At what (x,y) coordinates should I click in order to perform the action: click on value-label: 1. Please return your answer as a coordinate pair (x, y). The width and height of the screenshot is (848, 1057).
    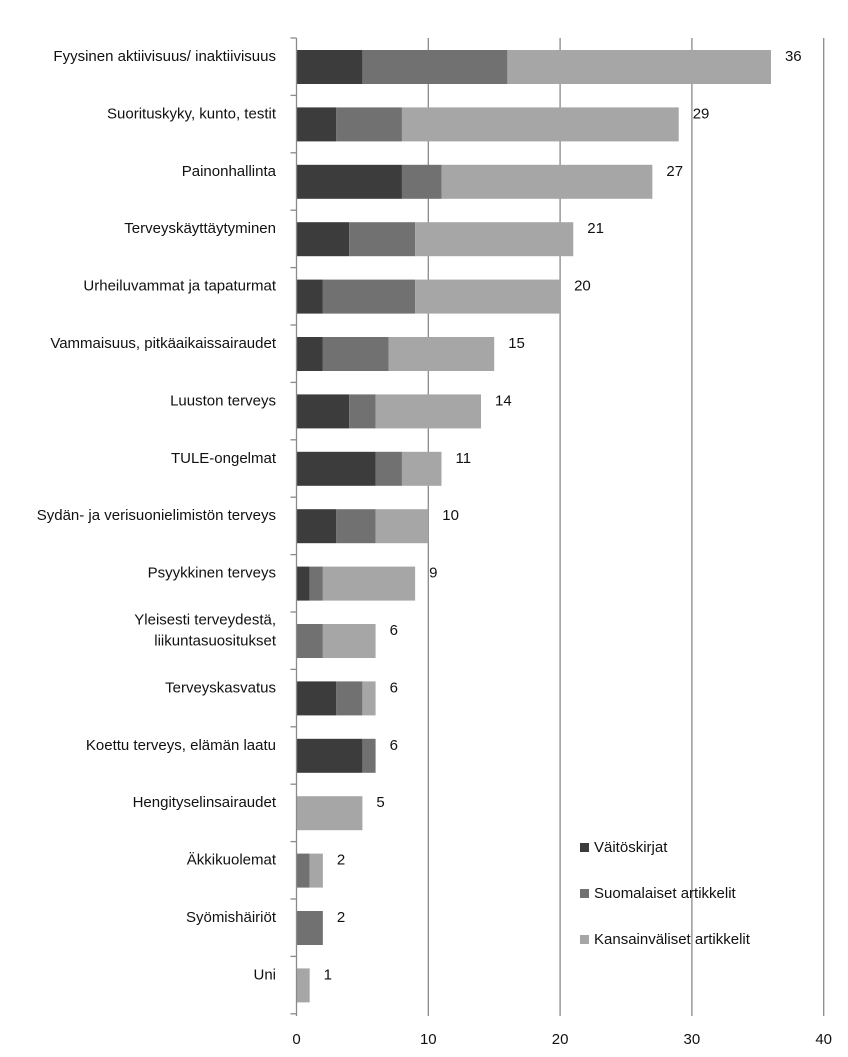
    Looking at the image, I should click on (328, 974).